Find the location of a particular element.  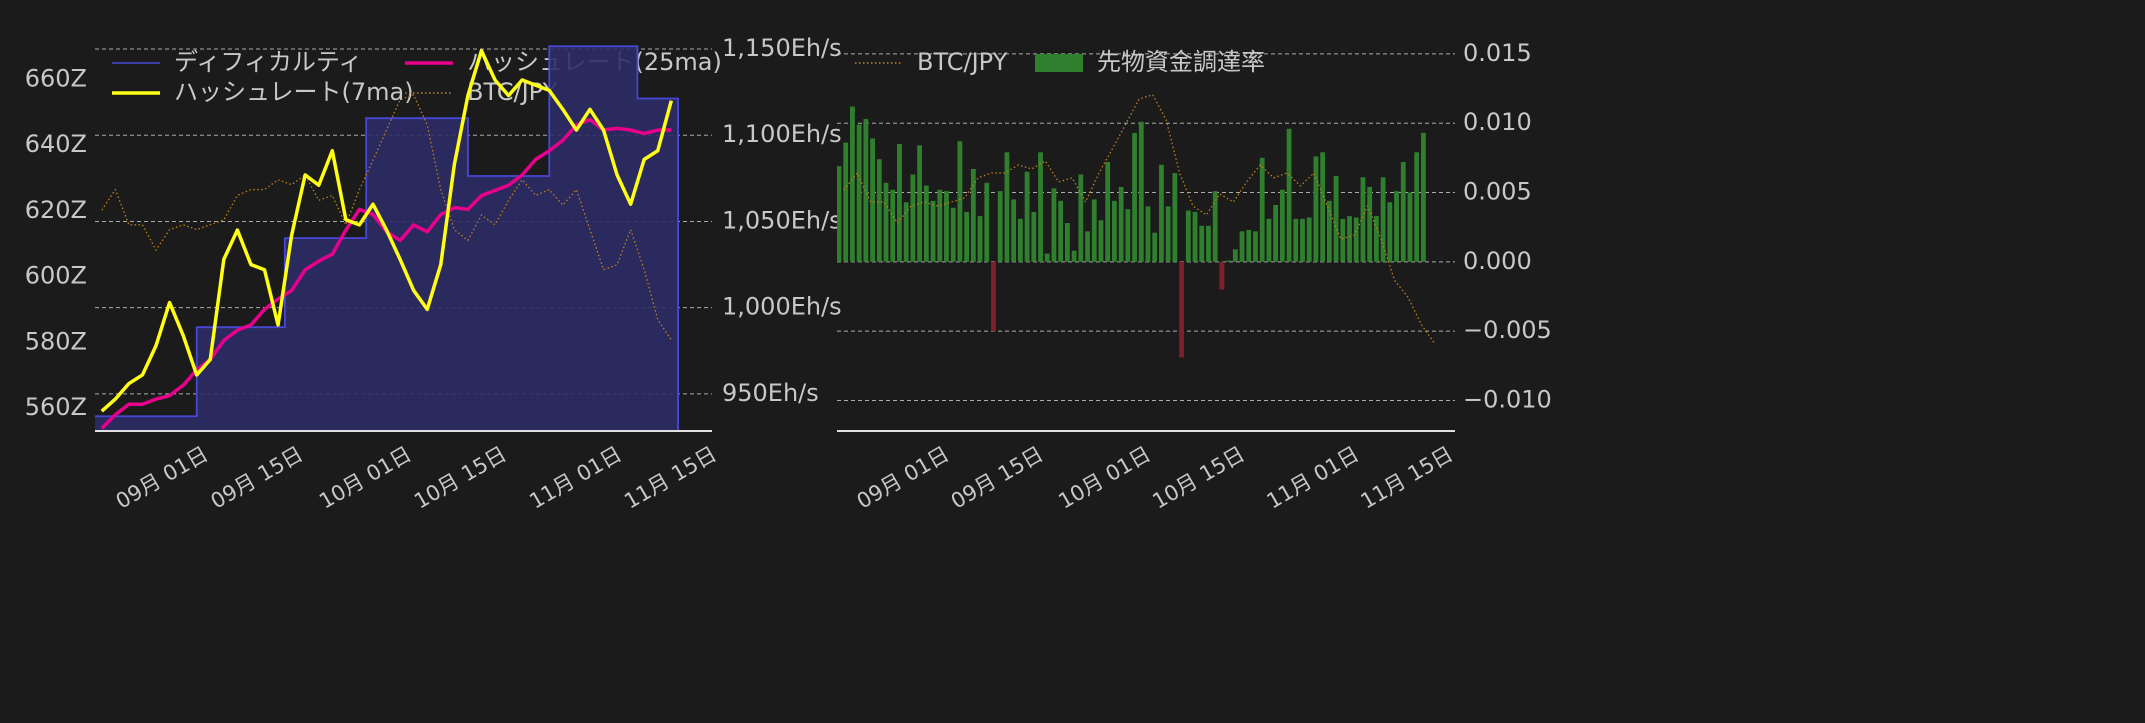

y-tick-label: 600Z is located at coordinates (56, 276).